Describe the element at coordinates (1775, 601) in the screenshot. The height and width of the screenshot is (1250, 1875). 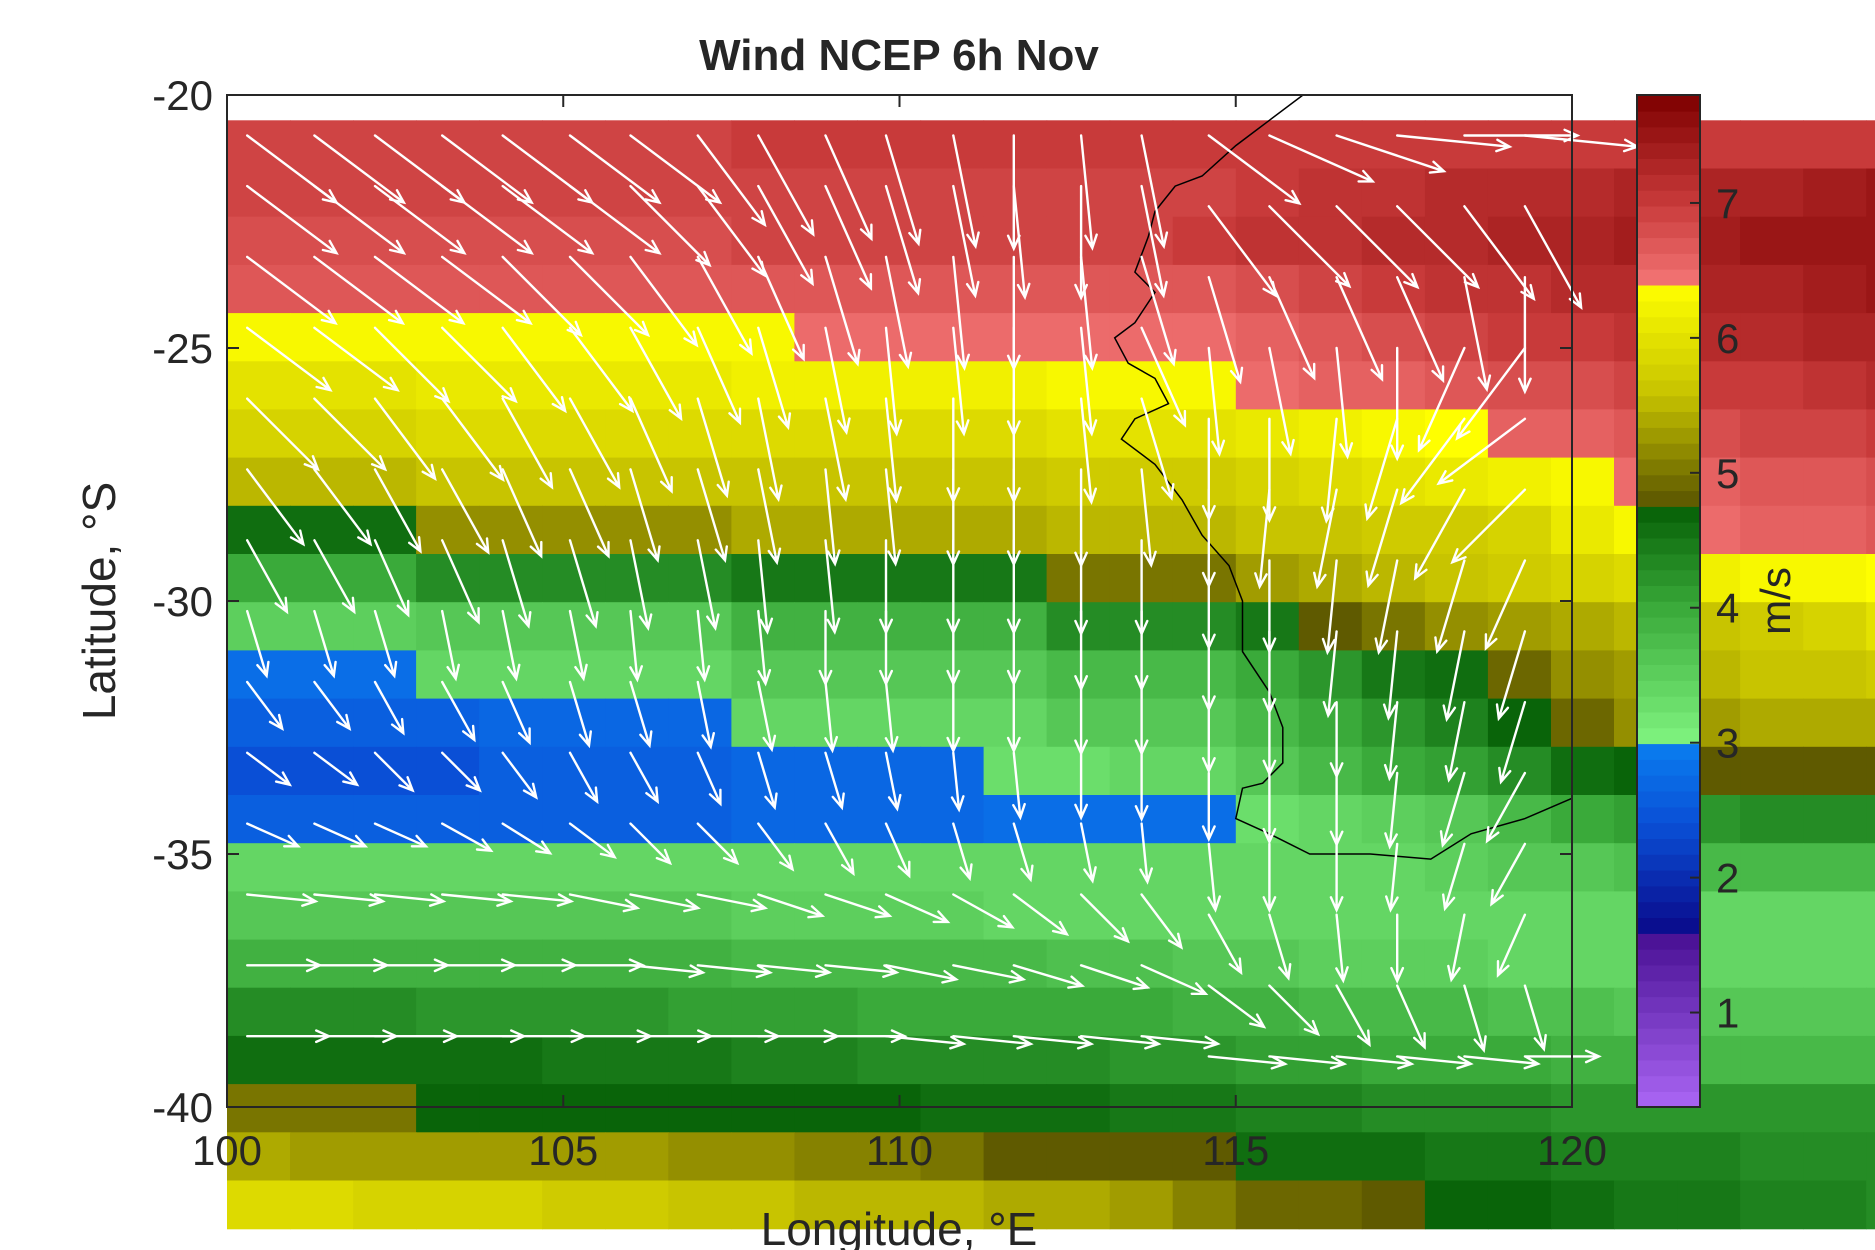
I see `colorbar-label: m/s` at that location.